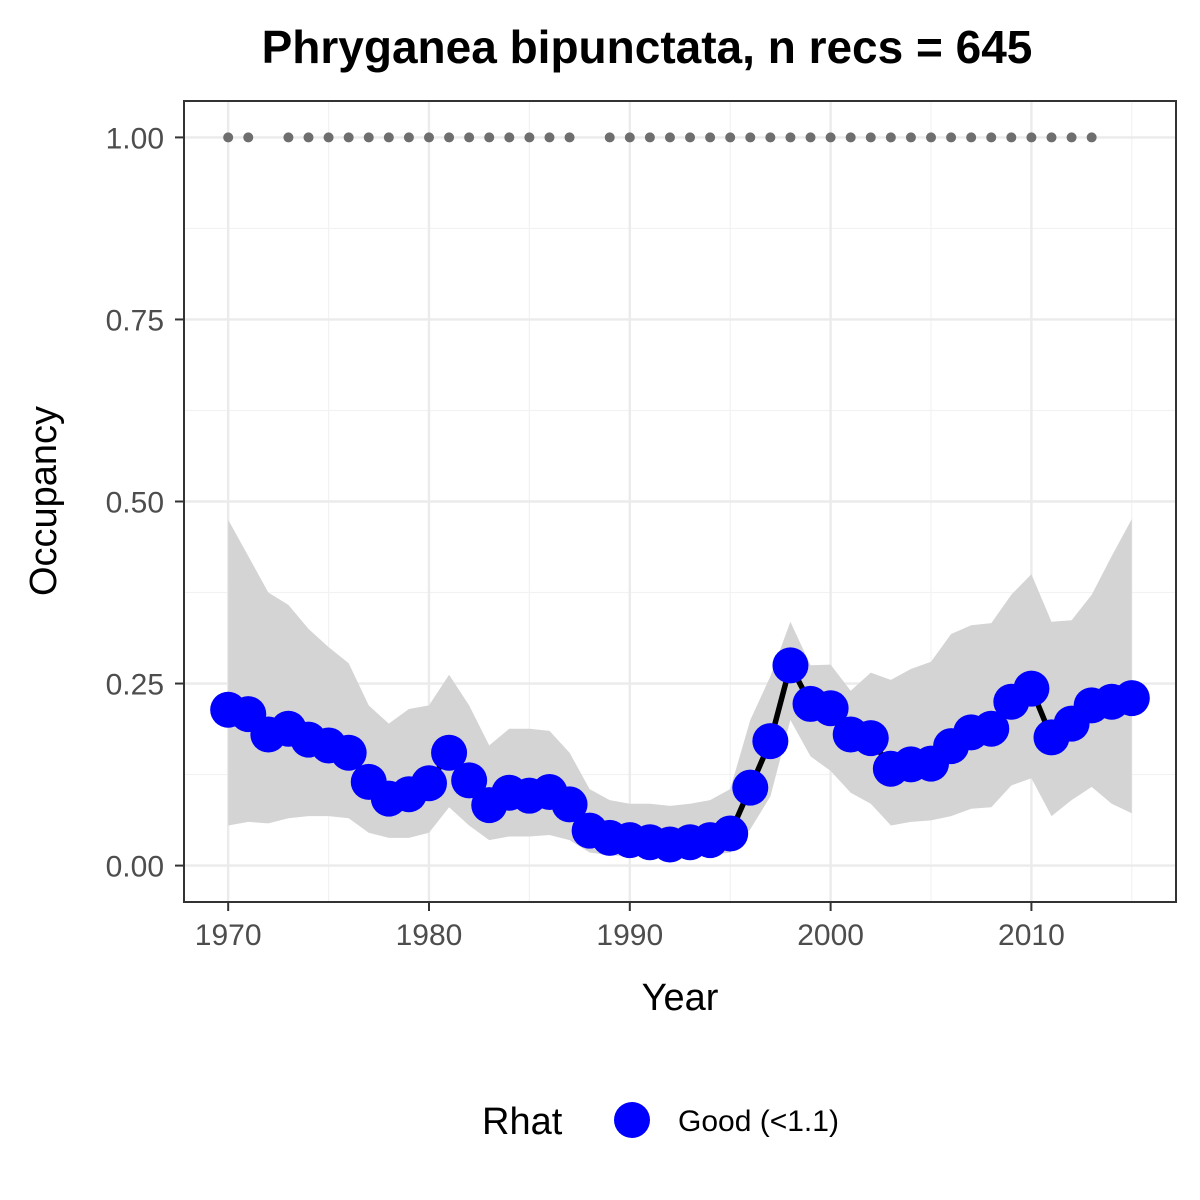  I want to click on y-axis: 0.00 0.25 0.50 0.75 1.00, so click(145, 503).